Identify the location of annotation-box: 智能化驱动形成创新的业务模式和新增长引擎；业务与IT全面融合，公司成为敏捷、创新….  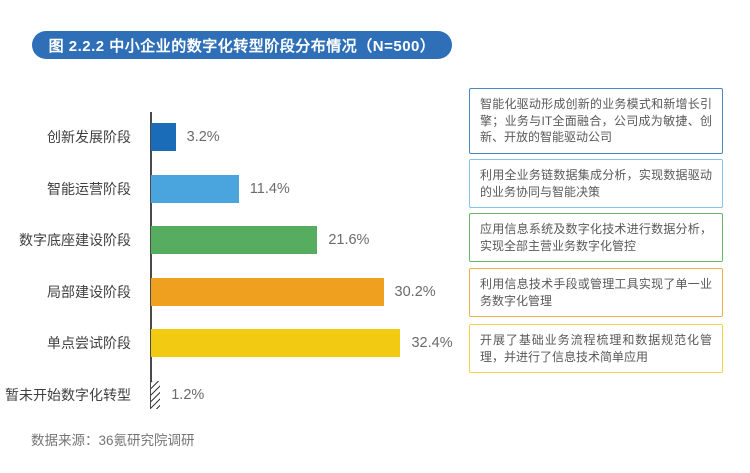
(596, 121).